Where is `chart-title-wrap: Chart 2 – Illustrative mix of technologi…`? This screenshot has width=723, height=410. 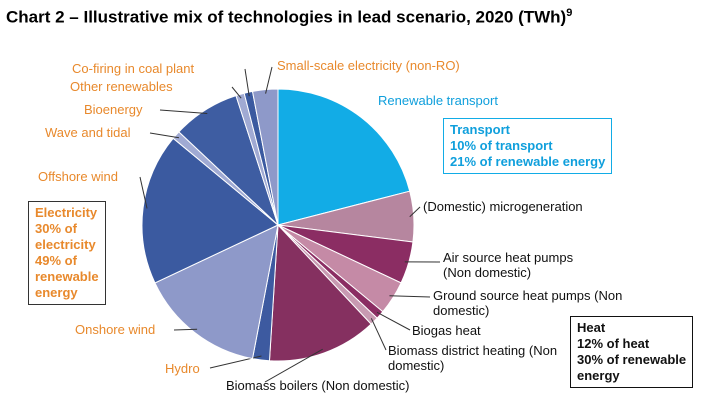 chart-title-wrap: Chart 2 – Illustrative mix of technologi… is located at coordinates (361, 15).